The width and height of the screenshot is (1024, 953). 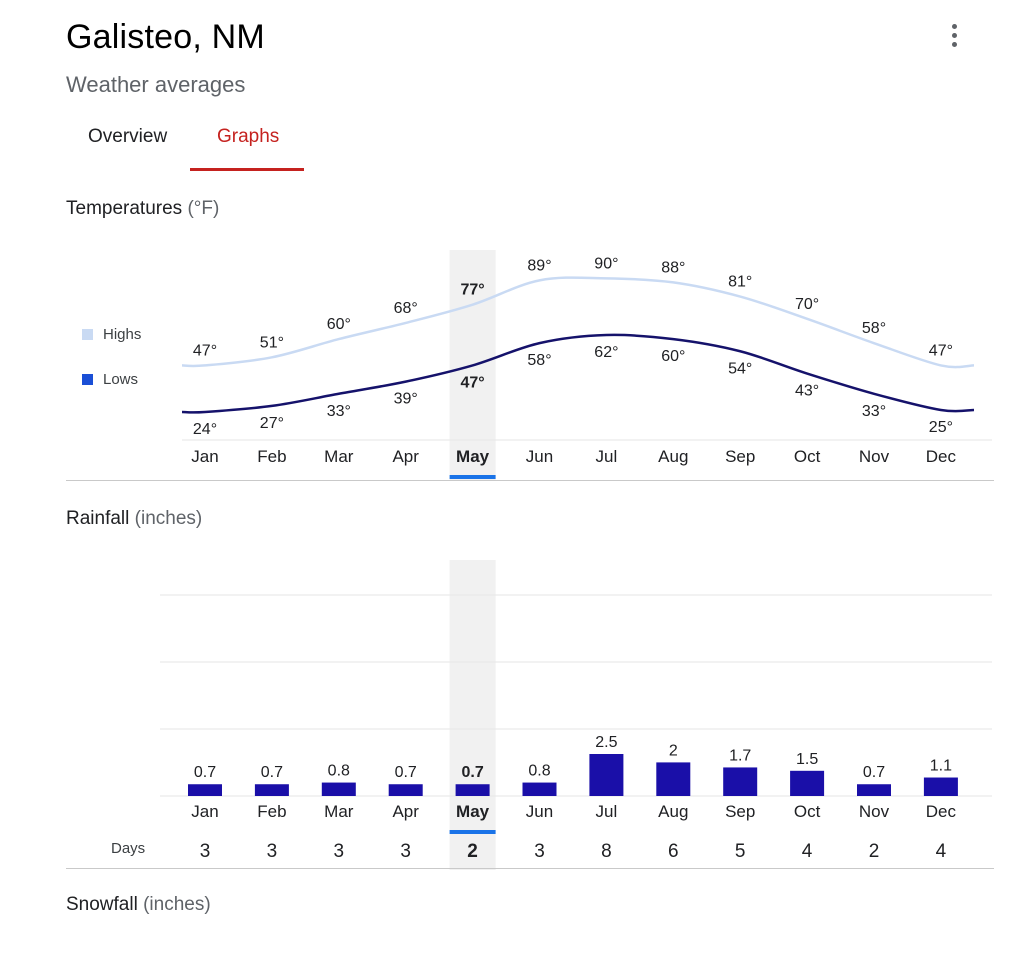 I want to click on lows-data-label: 54°, so click(x=740, y=368).